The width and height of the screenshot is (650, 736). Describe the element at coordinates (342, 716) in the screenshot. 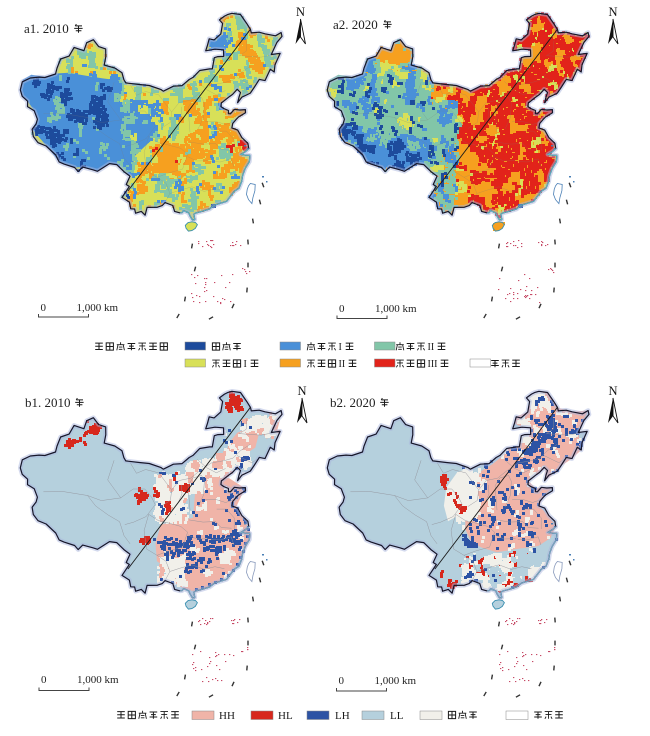

I see `svg-text: LH` at that location.